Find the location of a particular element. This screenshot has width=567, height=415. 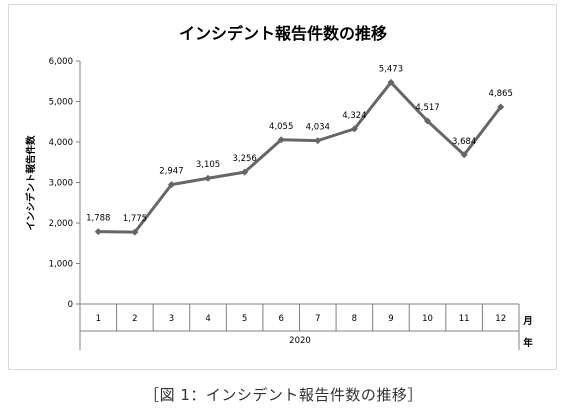

x-tick-label: 1 is located at coordinates (98, 319).